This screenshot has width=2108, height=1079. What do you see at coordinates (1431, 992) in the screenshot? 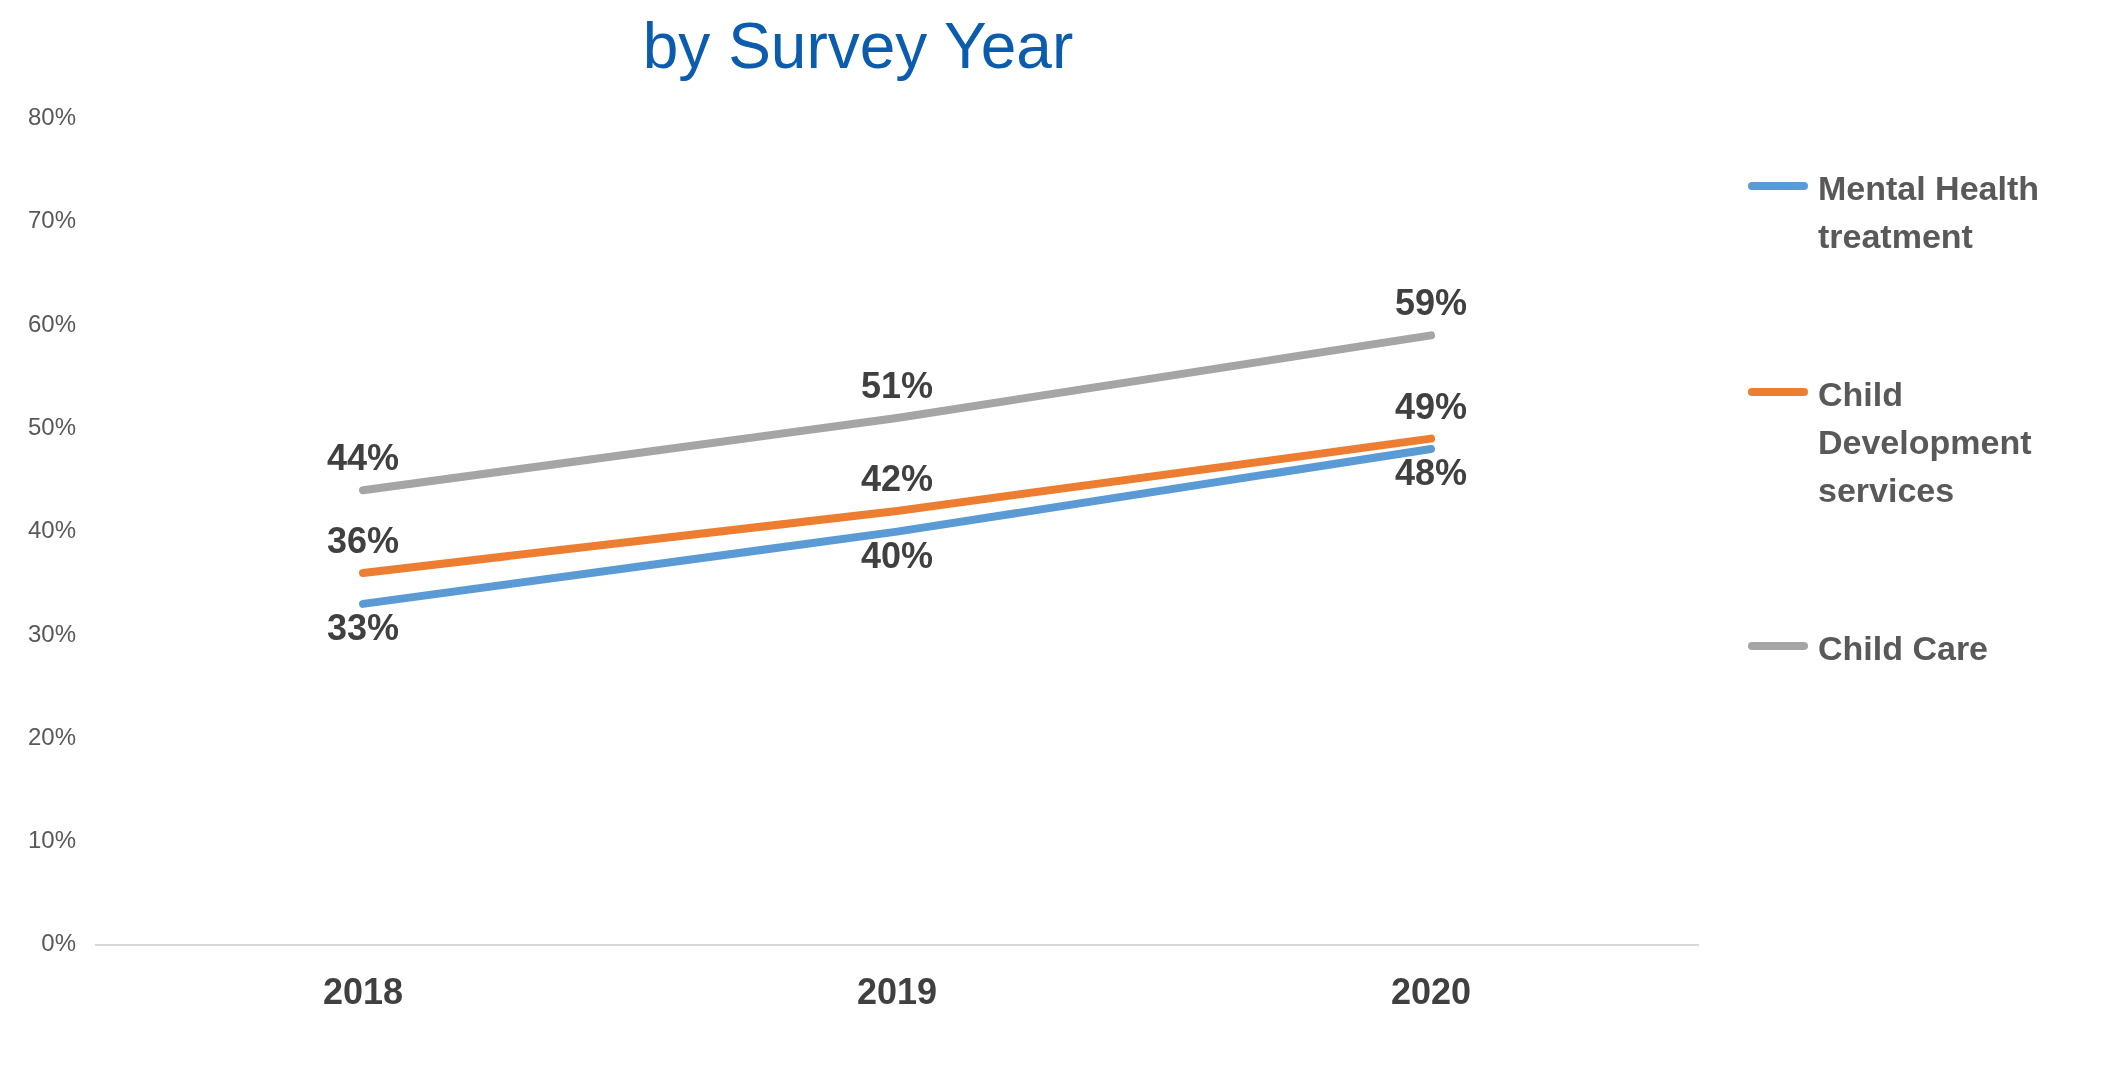
I see `x-tick-label: 2020` at bounding box center [1431, 992].